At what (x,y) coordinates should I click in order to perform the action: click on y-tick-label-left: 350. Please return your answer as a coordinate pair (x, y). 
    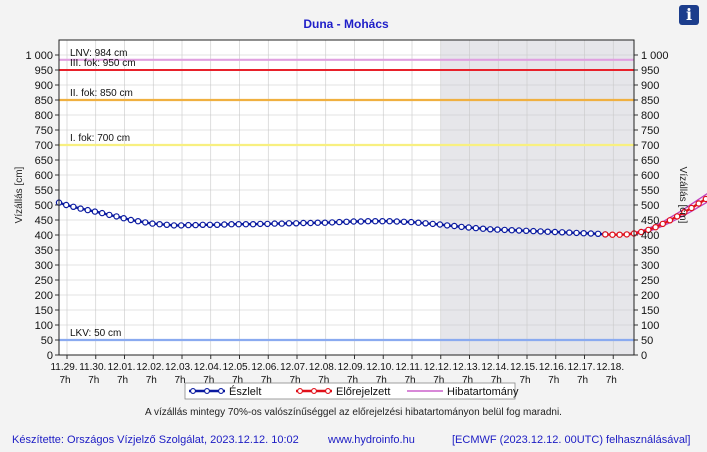
    Looking at the image, I should click on (44, 251).